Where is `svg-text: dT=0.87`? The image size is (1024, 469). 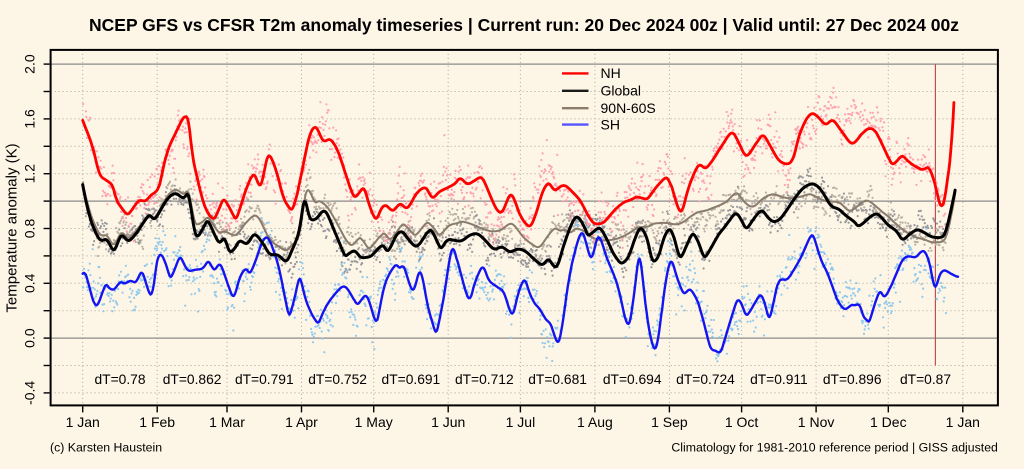 svg-text: dT=0.87 is located at coordinates (925, 379).